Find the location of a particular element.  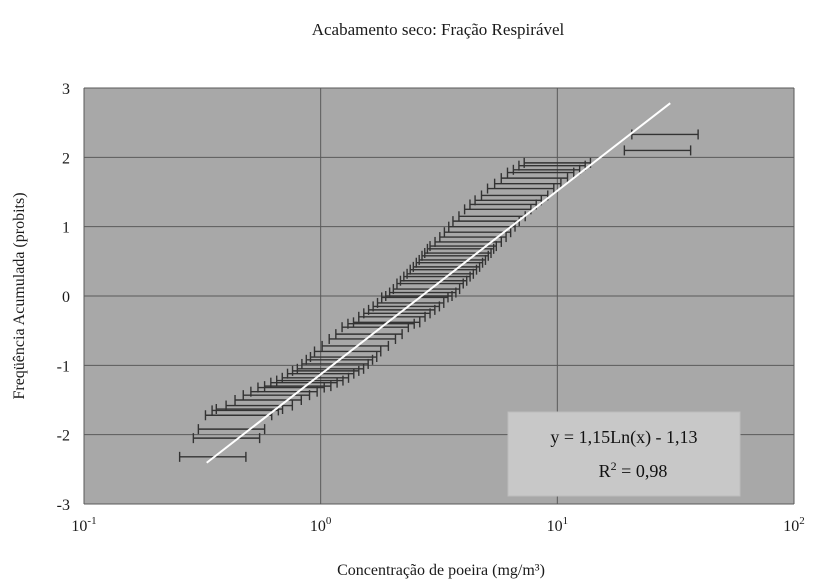

r-squared-exp: 2 is located at coordinates (614, 466).